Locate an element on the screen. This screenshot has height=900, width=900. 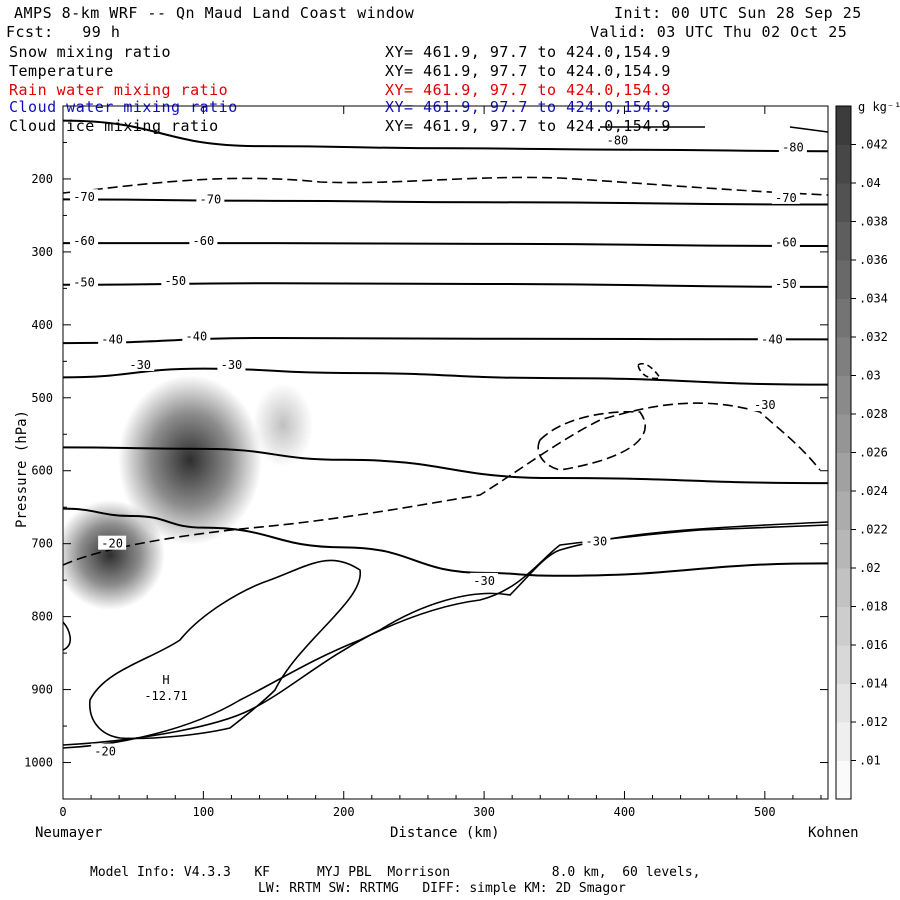
field-label-rain: Rain water mixing ratio is located at coordinates (119, 90).